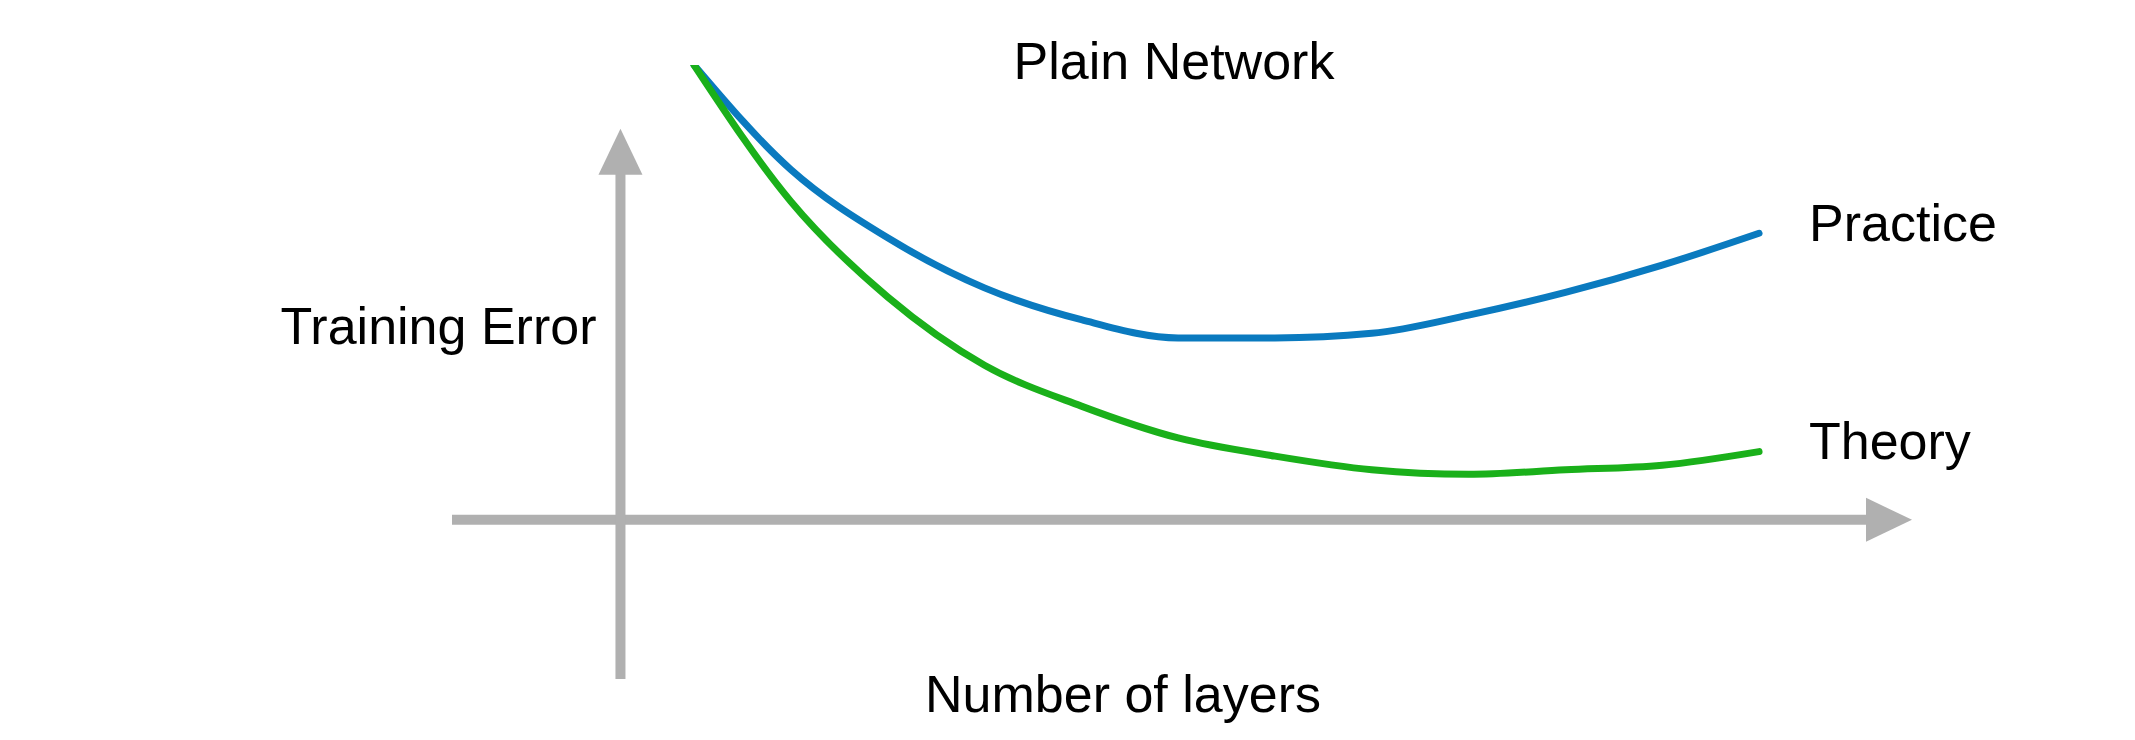 The image size is (2135, 740). I want to click on y-axis-title: Training Error, so click(438, 325).